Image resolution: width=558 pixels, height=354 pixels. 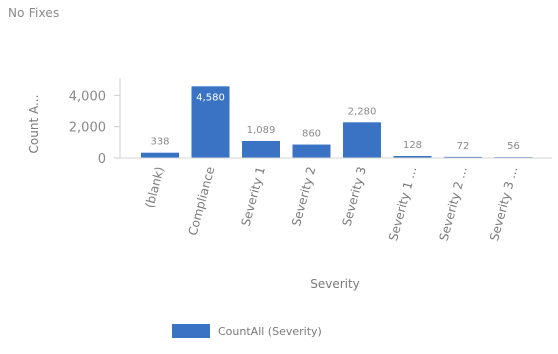 What do you see at coordinates (513, 146) in the screenshot?
I see `data-label: 56` at bounding box center [513, 146].